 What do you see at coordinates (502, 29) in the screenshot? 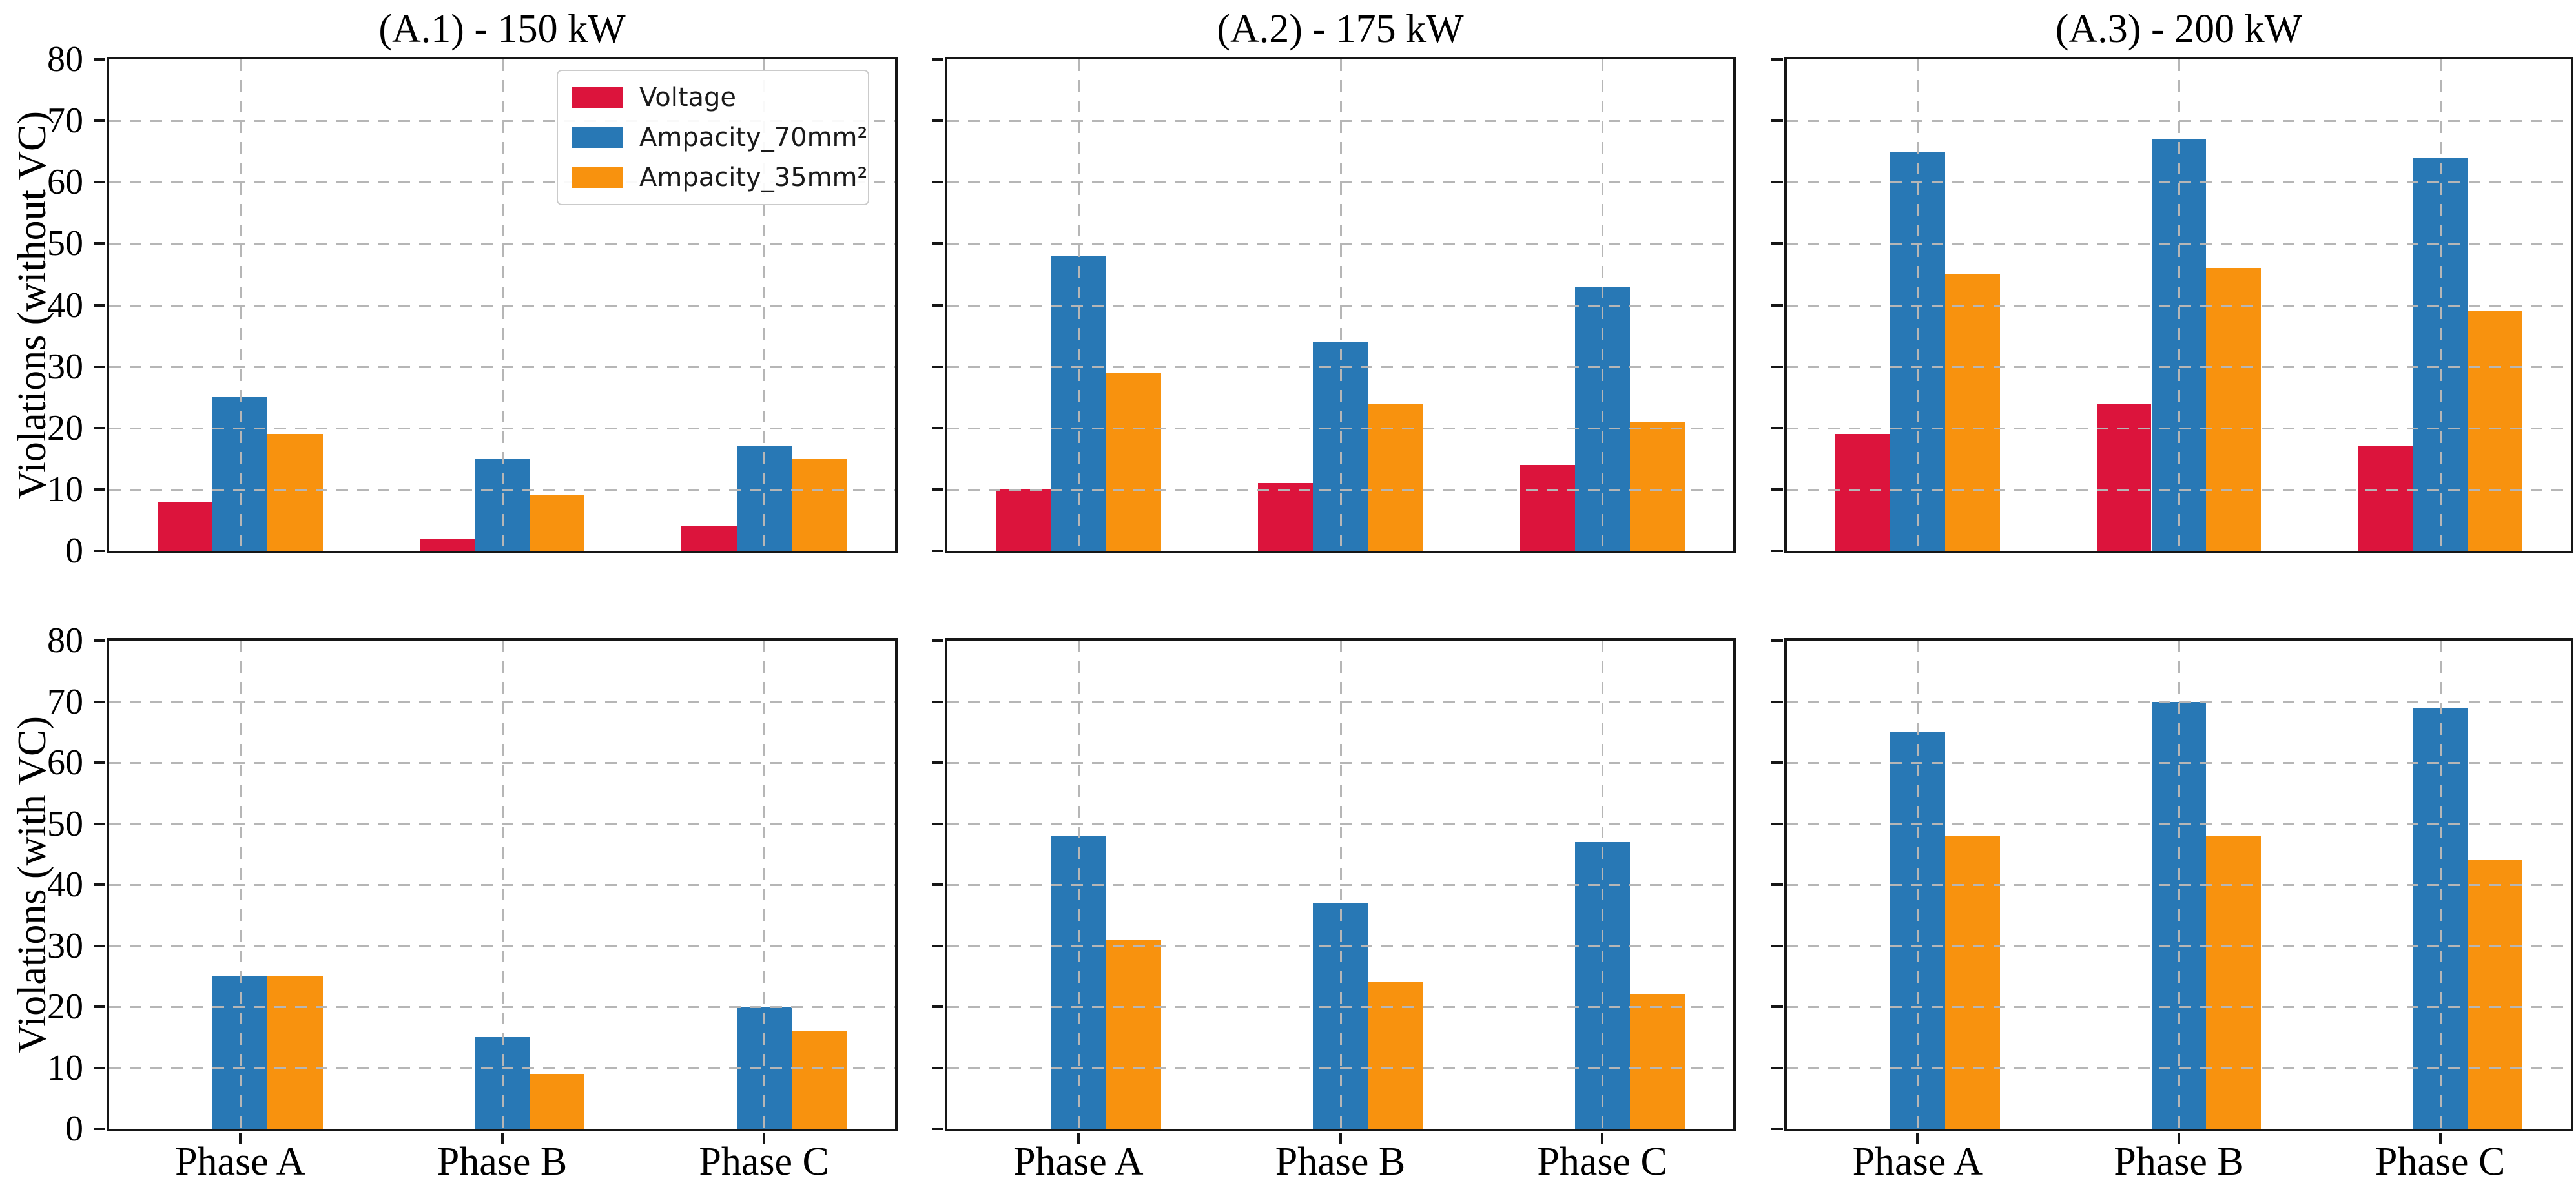
I see `plot-title: (A.1) - 150 kW` at bounding box center [502, 29].